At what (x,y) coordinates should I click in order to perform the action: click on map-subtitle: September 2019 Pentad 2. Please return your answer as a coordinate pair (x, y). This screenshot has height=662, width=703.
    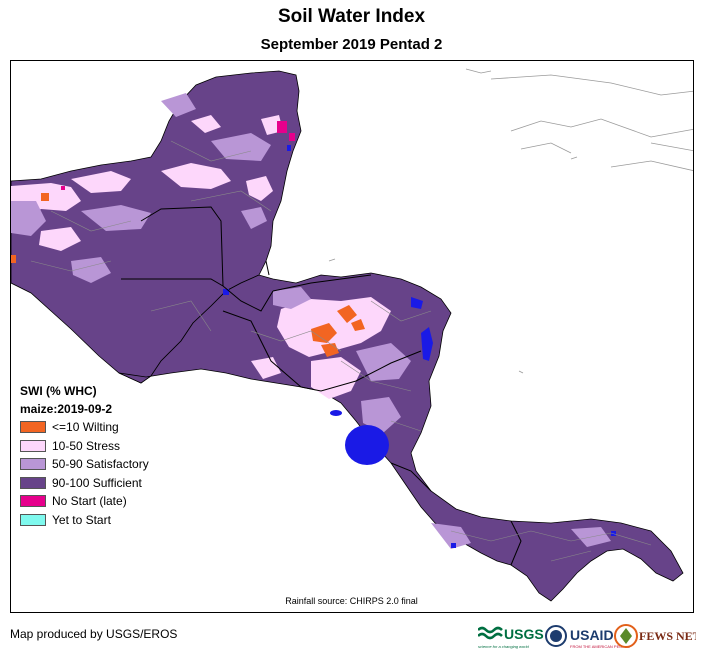
    Looking at the image, I should click on (351, 44).